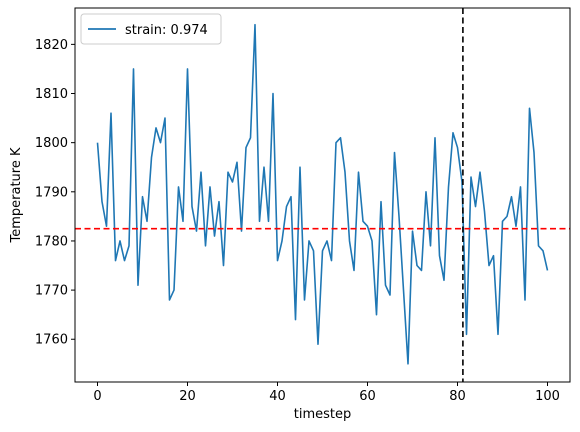  What do you see at coordinates (547, 396) in the screenshot?
I see `x-tick-label: 100` at bounding box center [547, 396].